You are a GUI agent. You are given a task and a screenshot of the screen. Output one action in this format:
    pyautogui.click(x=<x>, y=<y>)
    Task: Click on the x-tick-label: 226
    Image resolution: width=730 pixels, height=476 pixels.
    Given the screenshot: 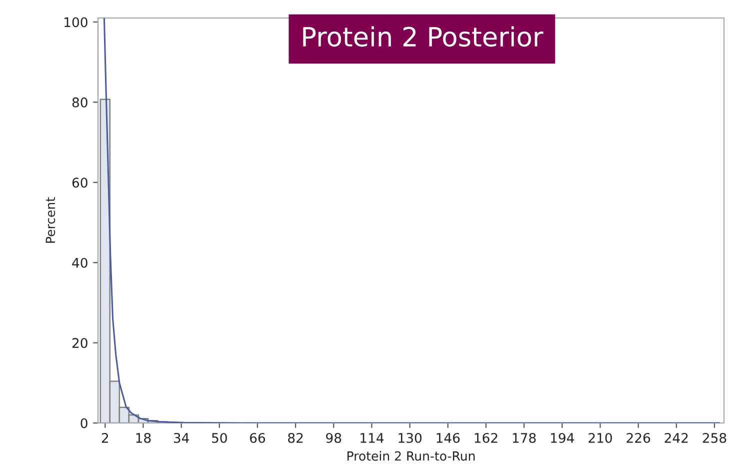 What is the action you would take?
    pyautogui.click(x=638, y=437)
    